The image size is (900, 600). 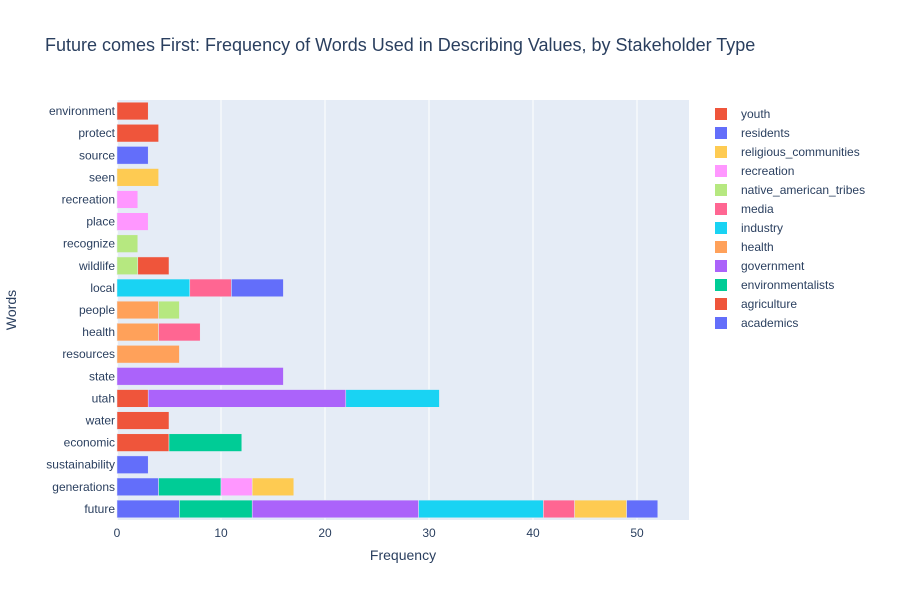 I want to click on bar-residents-source, so click(x=132, y=155).